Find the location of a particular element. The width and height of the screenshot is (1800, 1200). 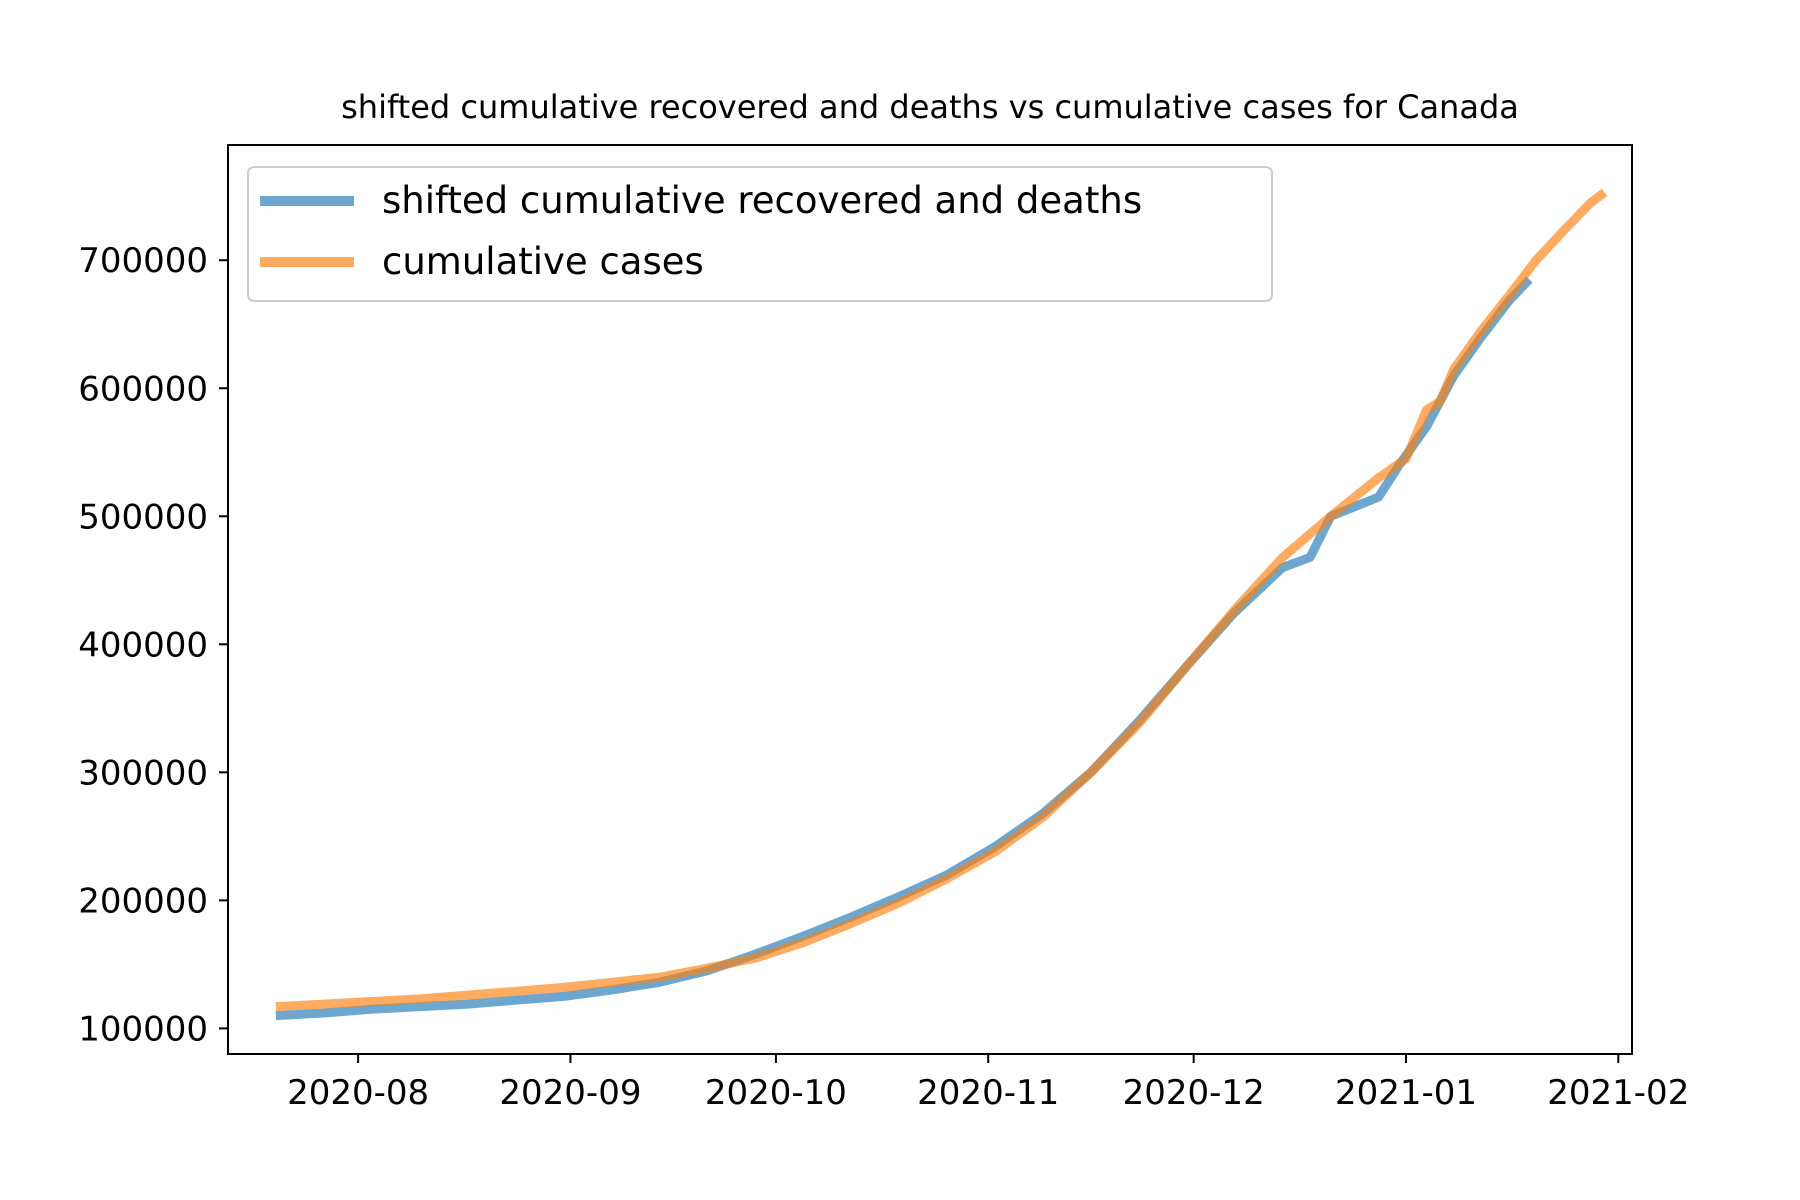

x-tick-label-5: 2021-01 is located at coordinates (1406, 1093).